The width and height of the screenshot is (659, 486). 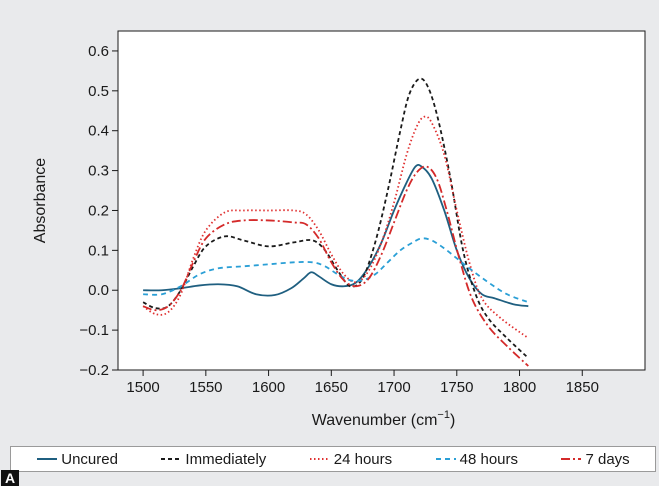 What do you see at coordinates (98, 171) in the screenshot?
I see `y-tick-label: 0.3` at bounding box center [98, 171].